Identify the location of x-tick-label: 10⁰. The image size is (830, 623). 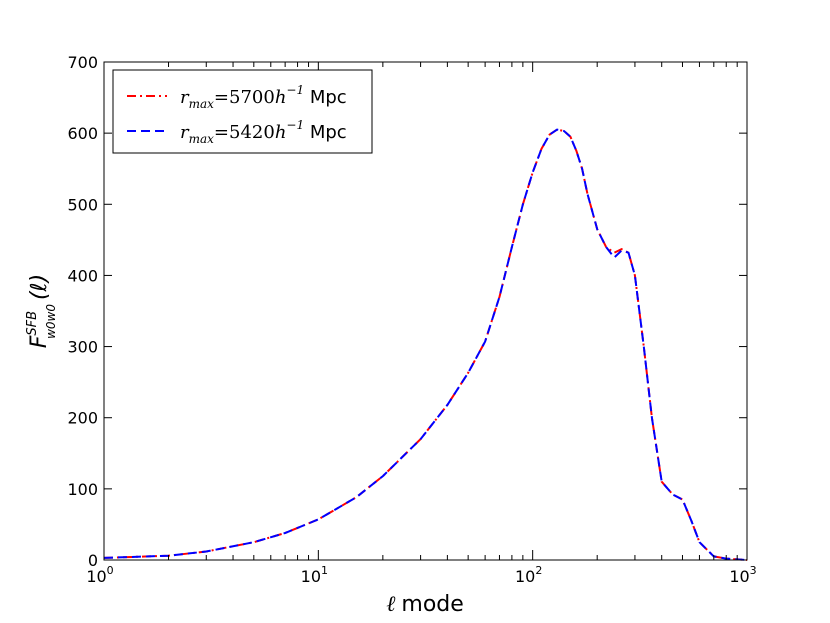
(99, 575).